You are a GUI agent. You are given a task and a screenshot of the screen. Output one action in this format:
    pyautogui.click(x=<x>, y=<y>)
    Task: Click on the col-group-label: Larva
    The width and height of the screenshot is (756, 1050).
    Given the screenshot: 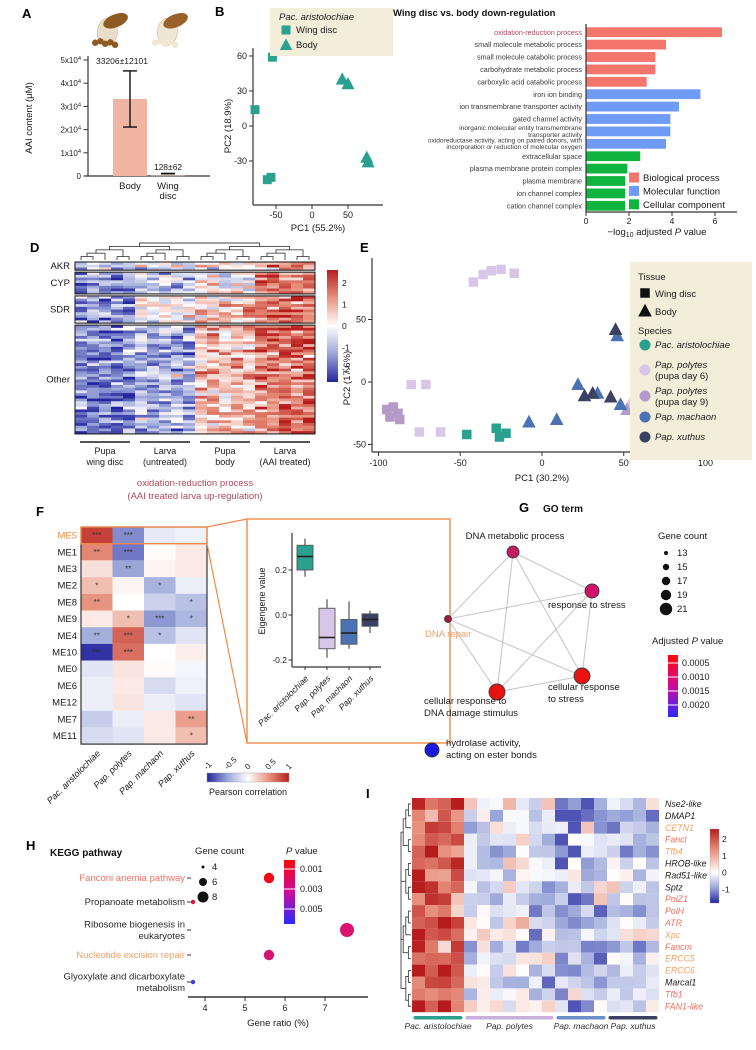 What is the action you would take?
    pyautogui.click(x=165, y=451)
    